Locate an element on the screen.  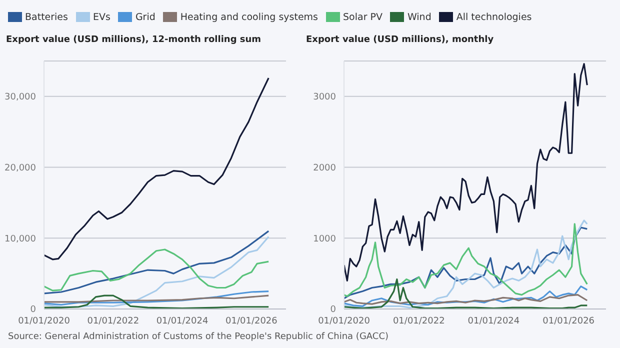
chart-title: Export value (USD millions), 12-month rolling sum is located at coordinates (133, 41).